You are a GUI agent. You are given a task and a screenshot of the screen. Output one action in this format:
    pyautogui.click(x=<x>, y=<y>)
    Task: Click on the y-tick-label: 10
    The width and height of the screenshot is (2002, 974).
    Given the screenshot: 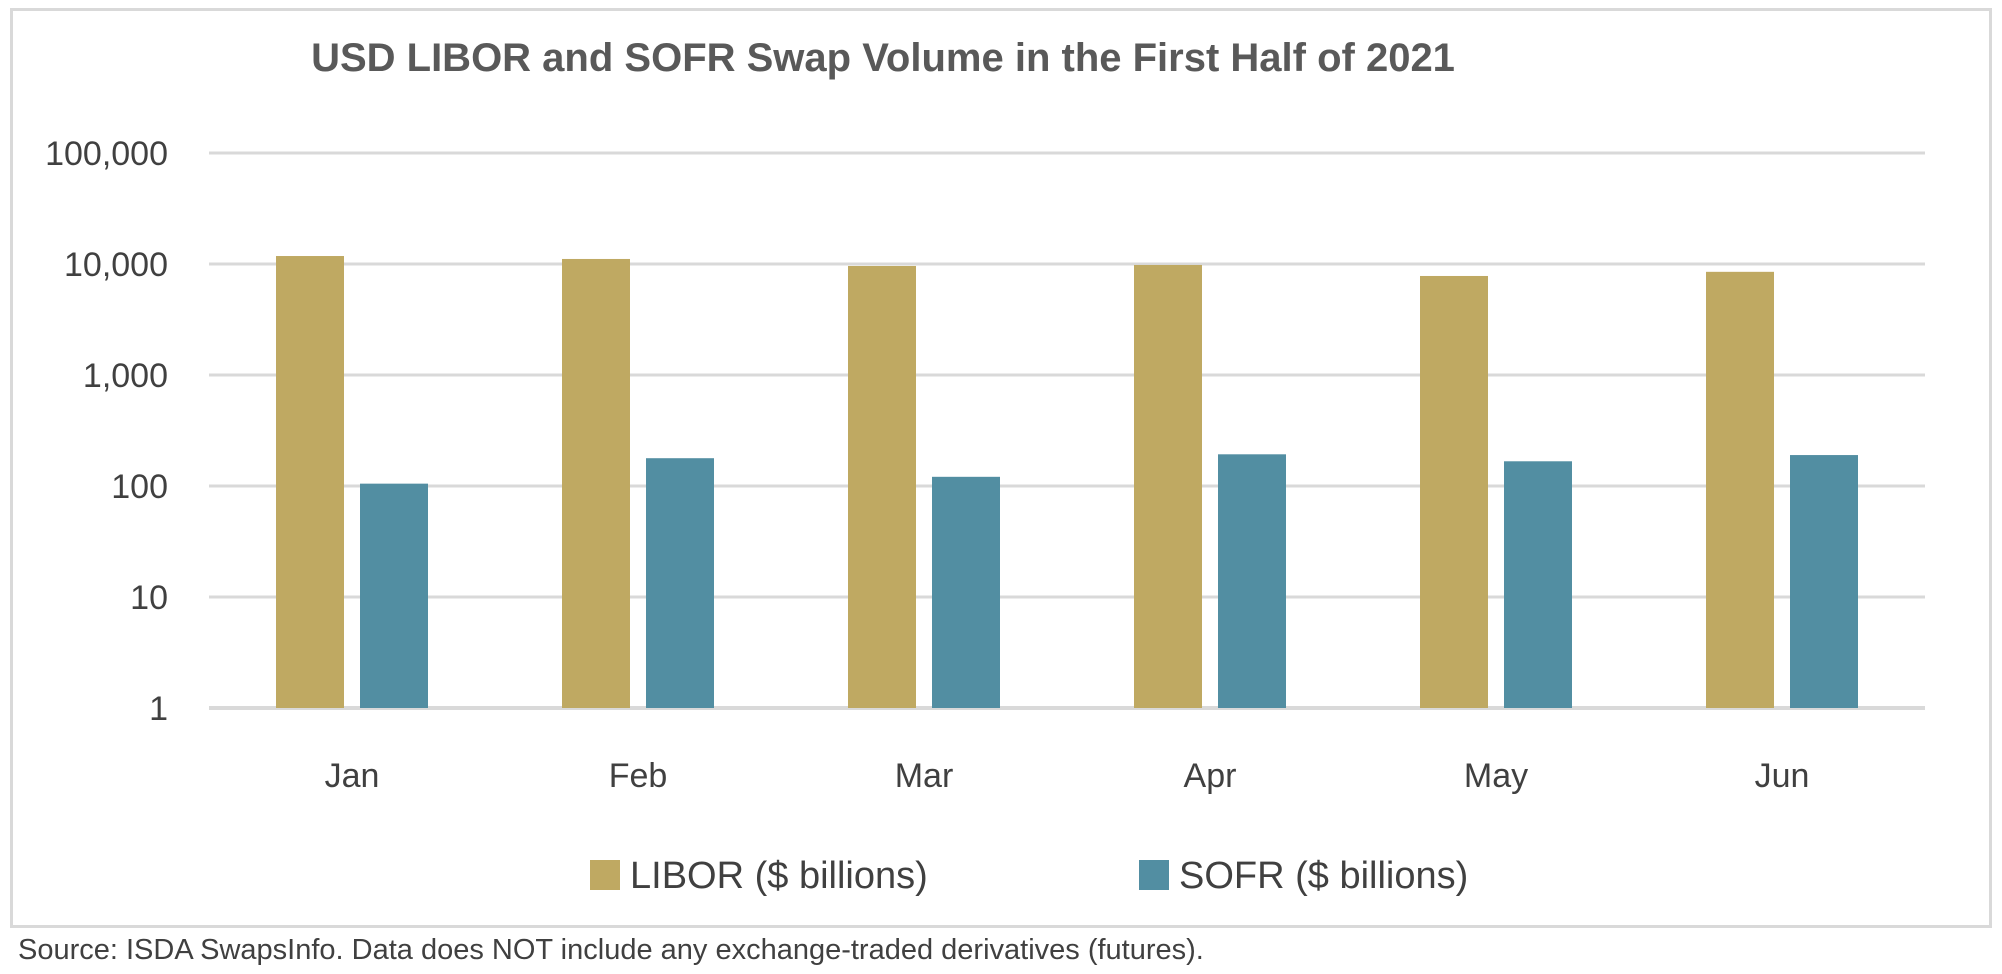 What is the action you would take?
    pyautogui.click(x=149, y=598)
    